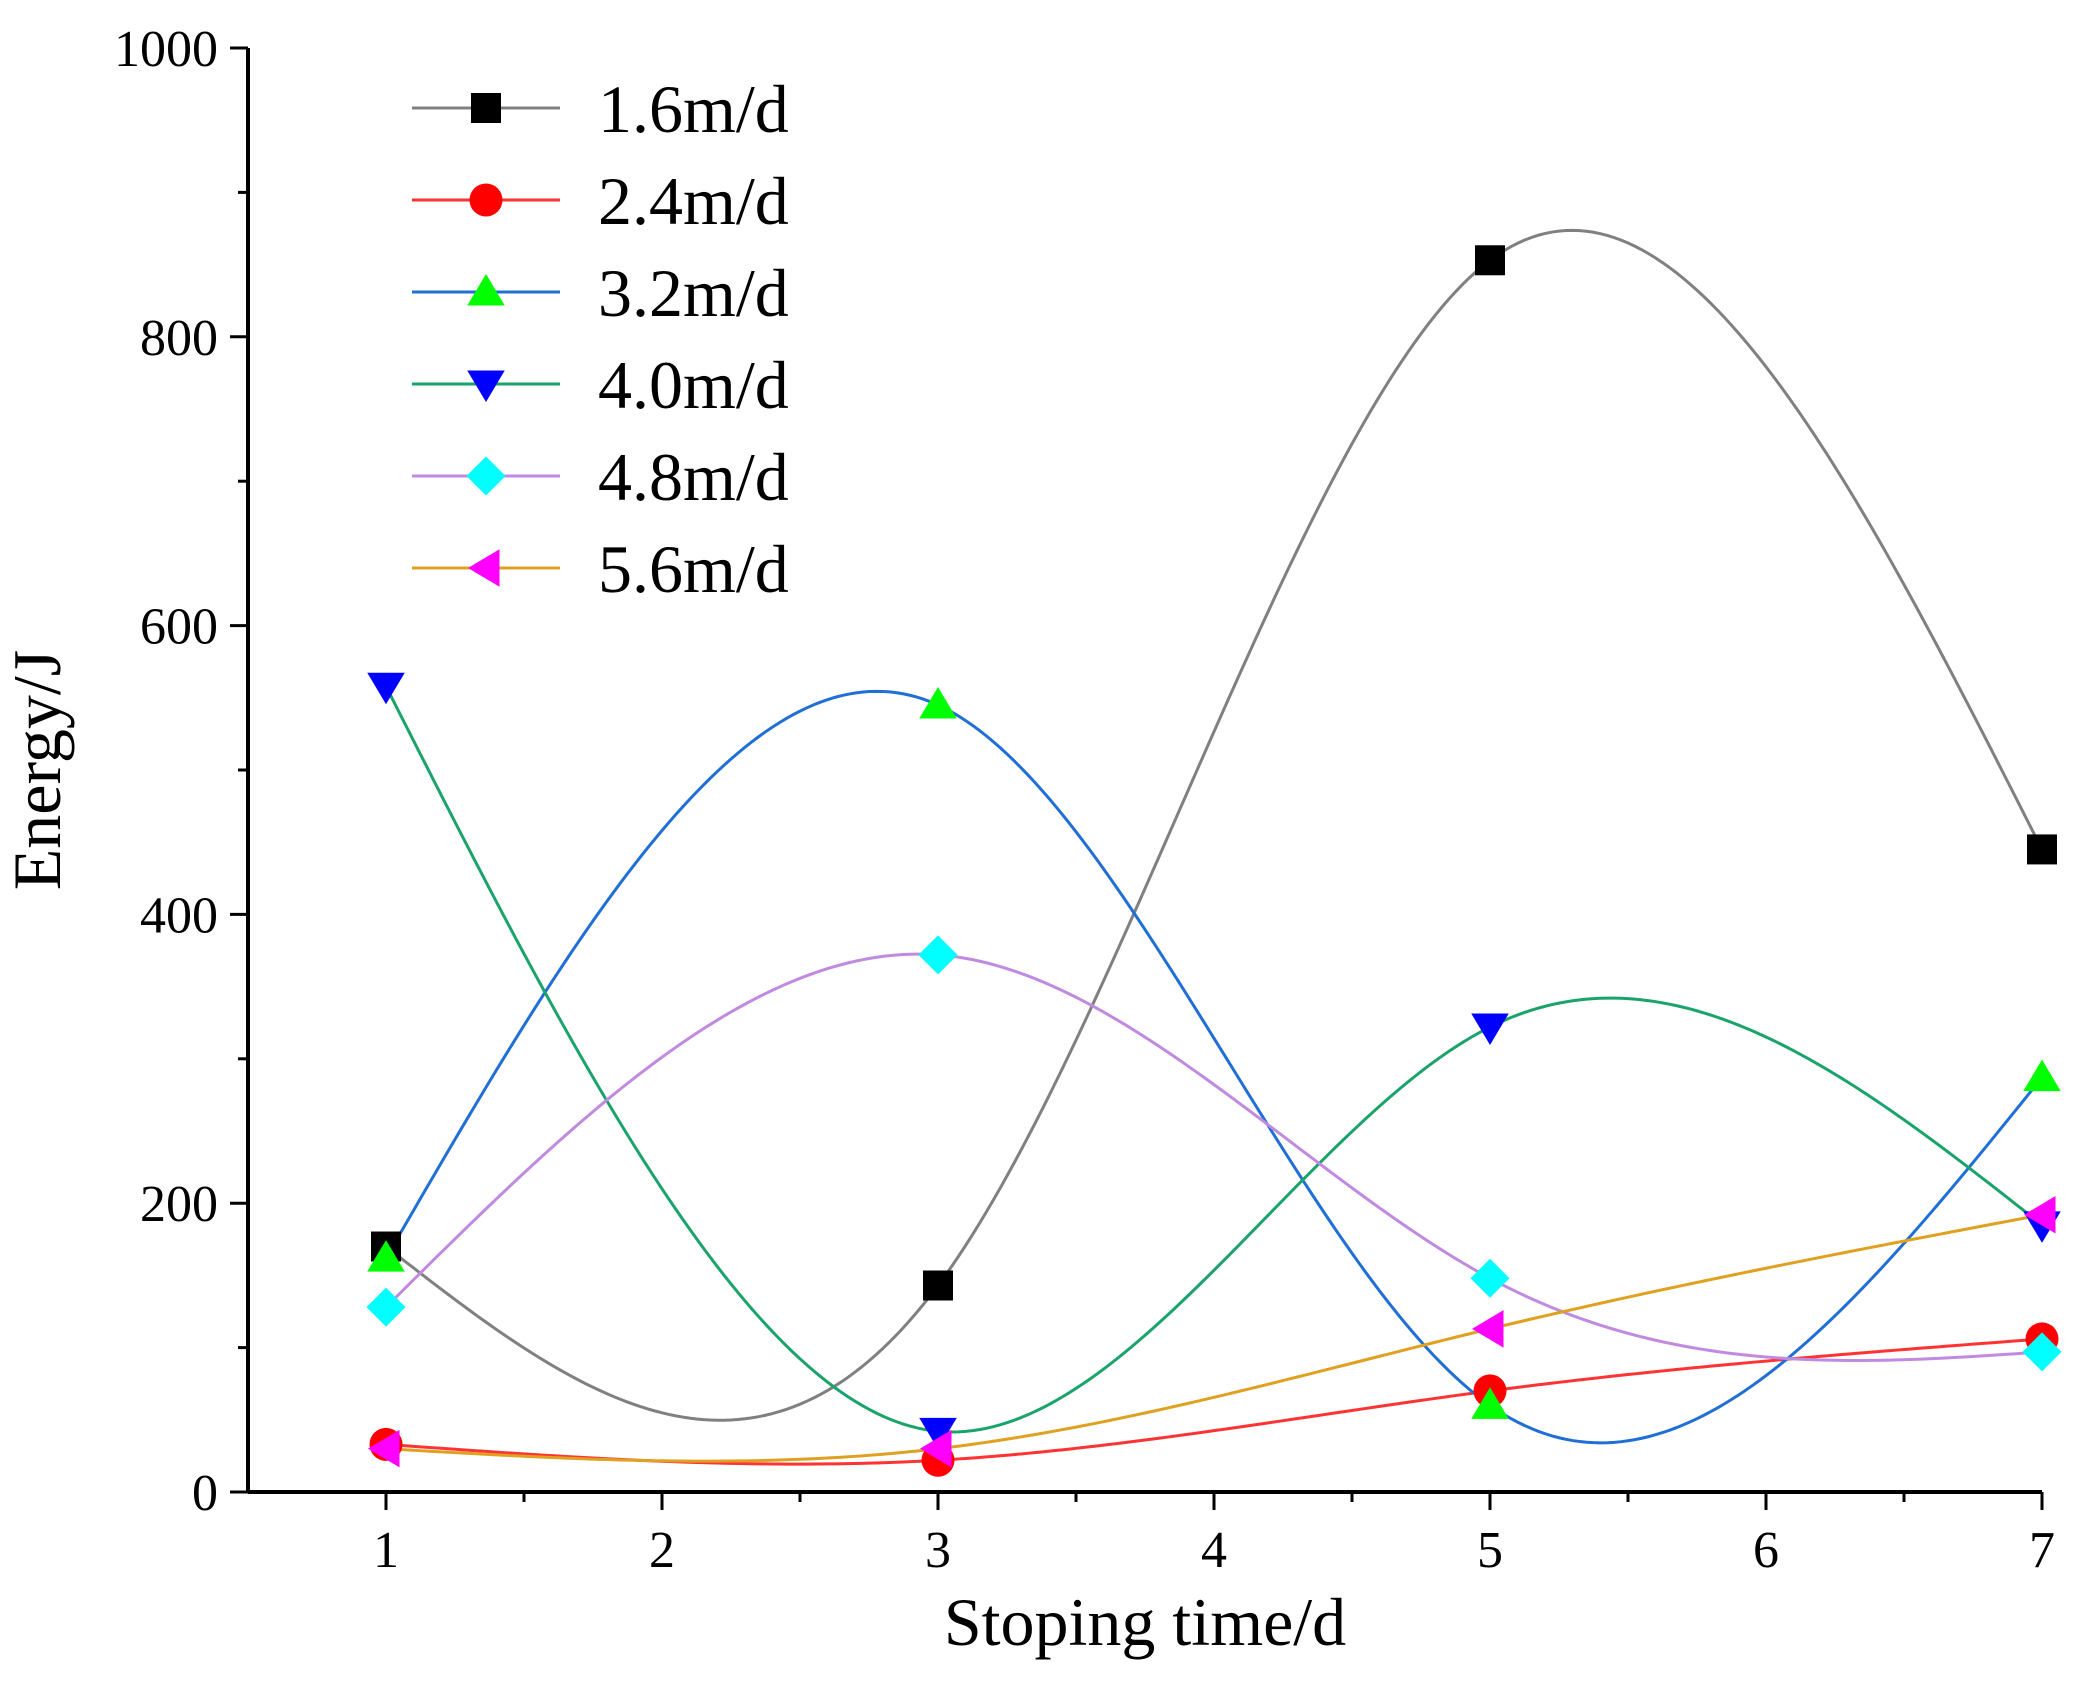 This screenshot has width=2078, height=1687. I want to click on y-tick-label: 400, so click(179, 915).